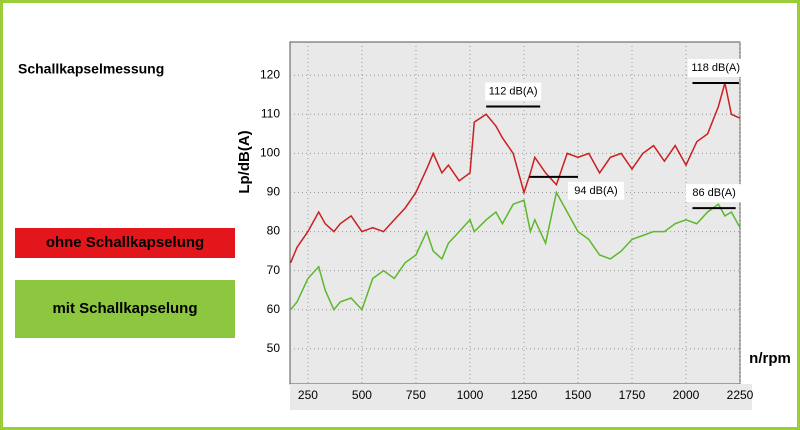 This screenshot has height=430, width=800. I want to click on x-tick-label: 1500, so click(578, 395).